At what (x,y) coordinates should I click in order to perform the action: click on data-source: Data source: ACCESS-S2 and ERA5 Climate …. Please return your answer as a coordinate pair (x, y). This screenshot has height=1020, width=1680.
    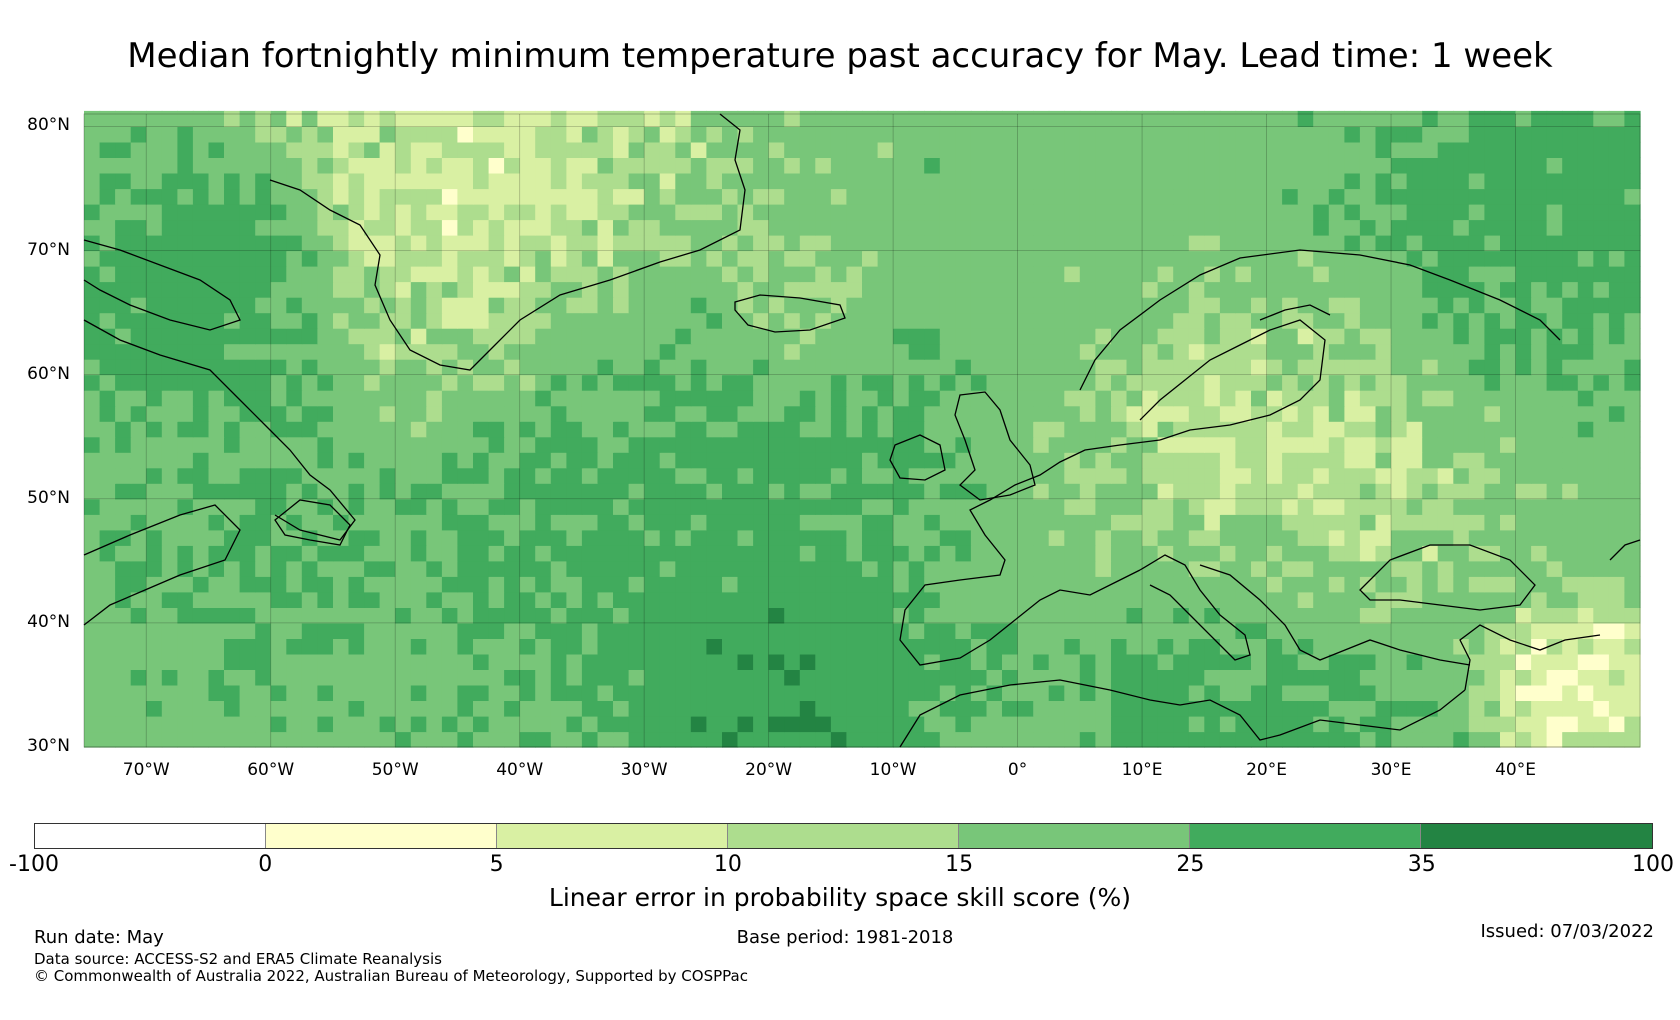
    Looking at the image, I should click on (238, 959).